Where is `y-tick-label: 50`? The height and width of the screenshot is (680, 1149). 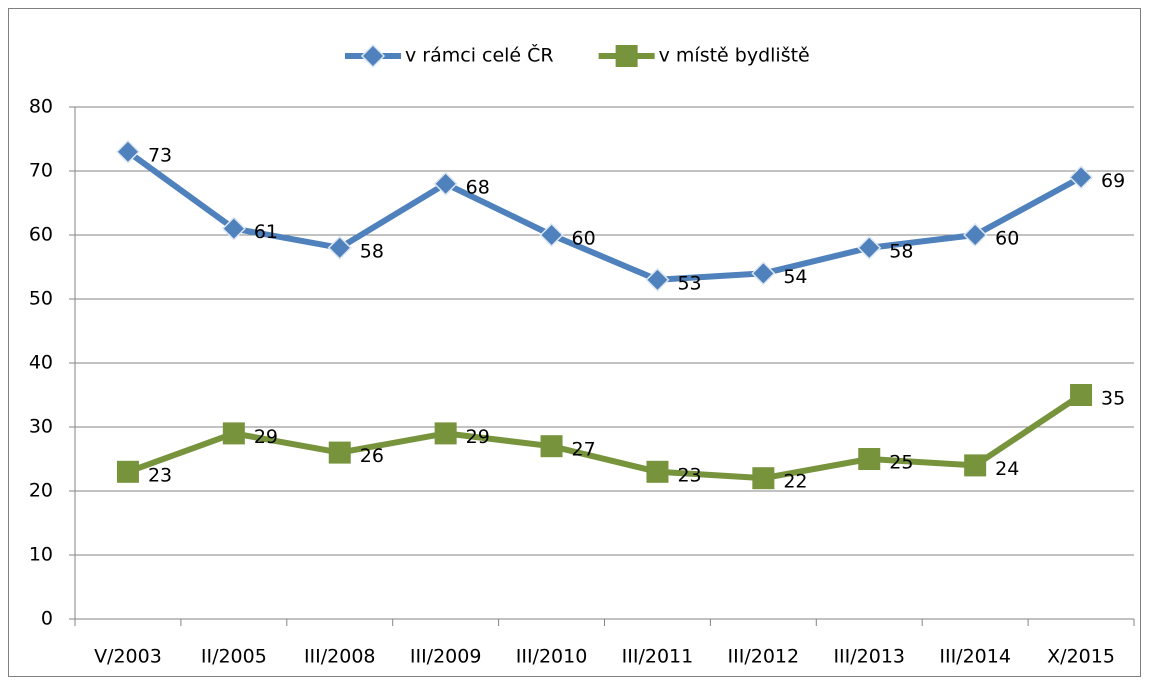 y-tick-label: 50 is located at coordinates (41, 299).